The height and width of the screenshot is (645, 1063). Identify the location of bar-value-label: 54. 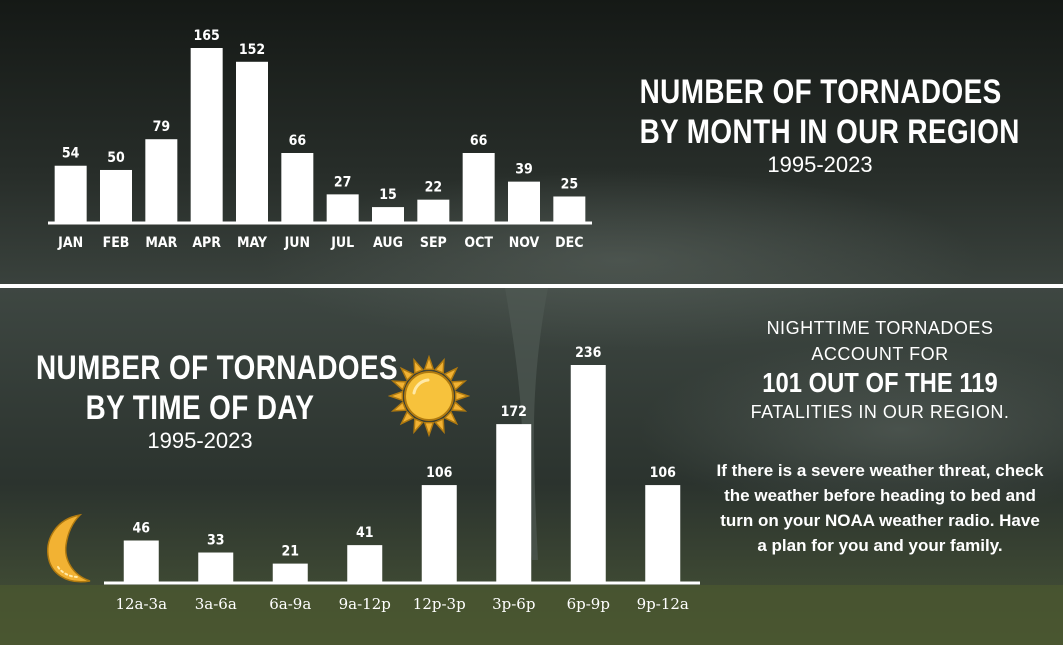
(71, 154).